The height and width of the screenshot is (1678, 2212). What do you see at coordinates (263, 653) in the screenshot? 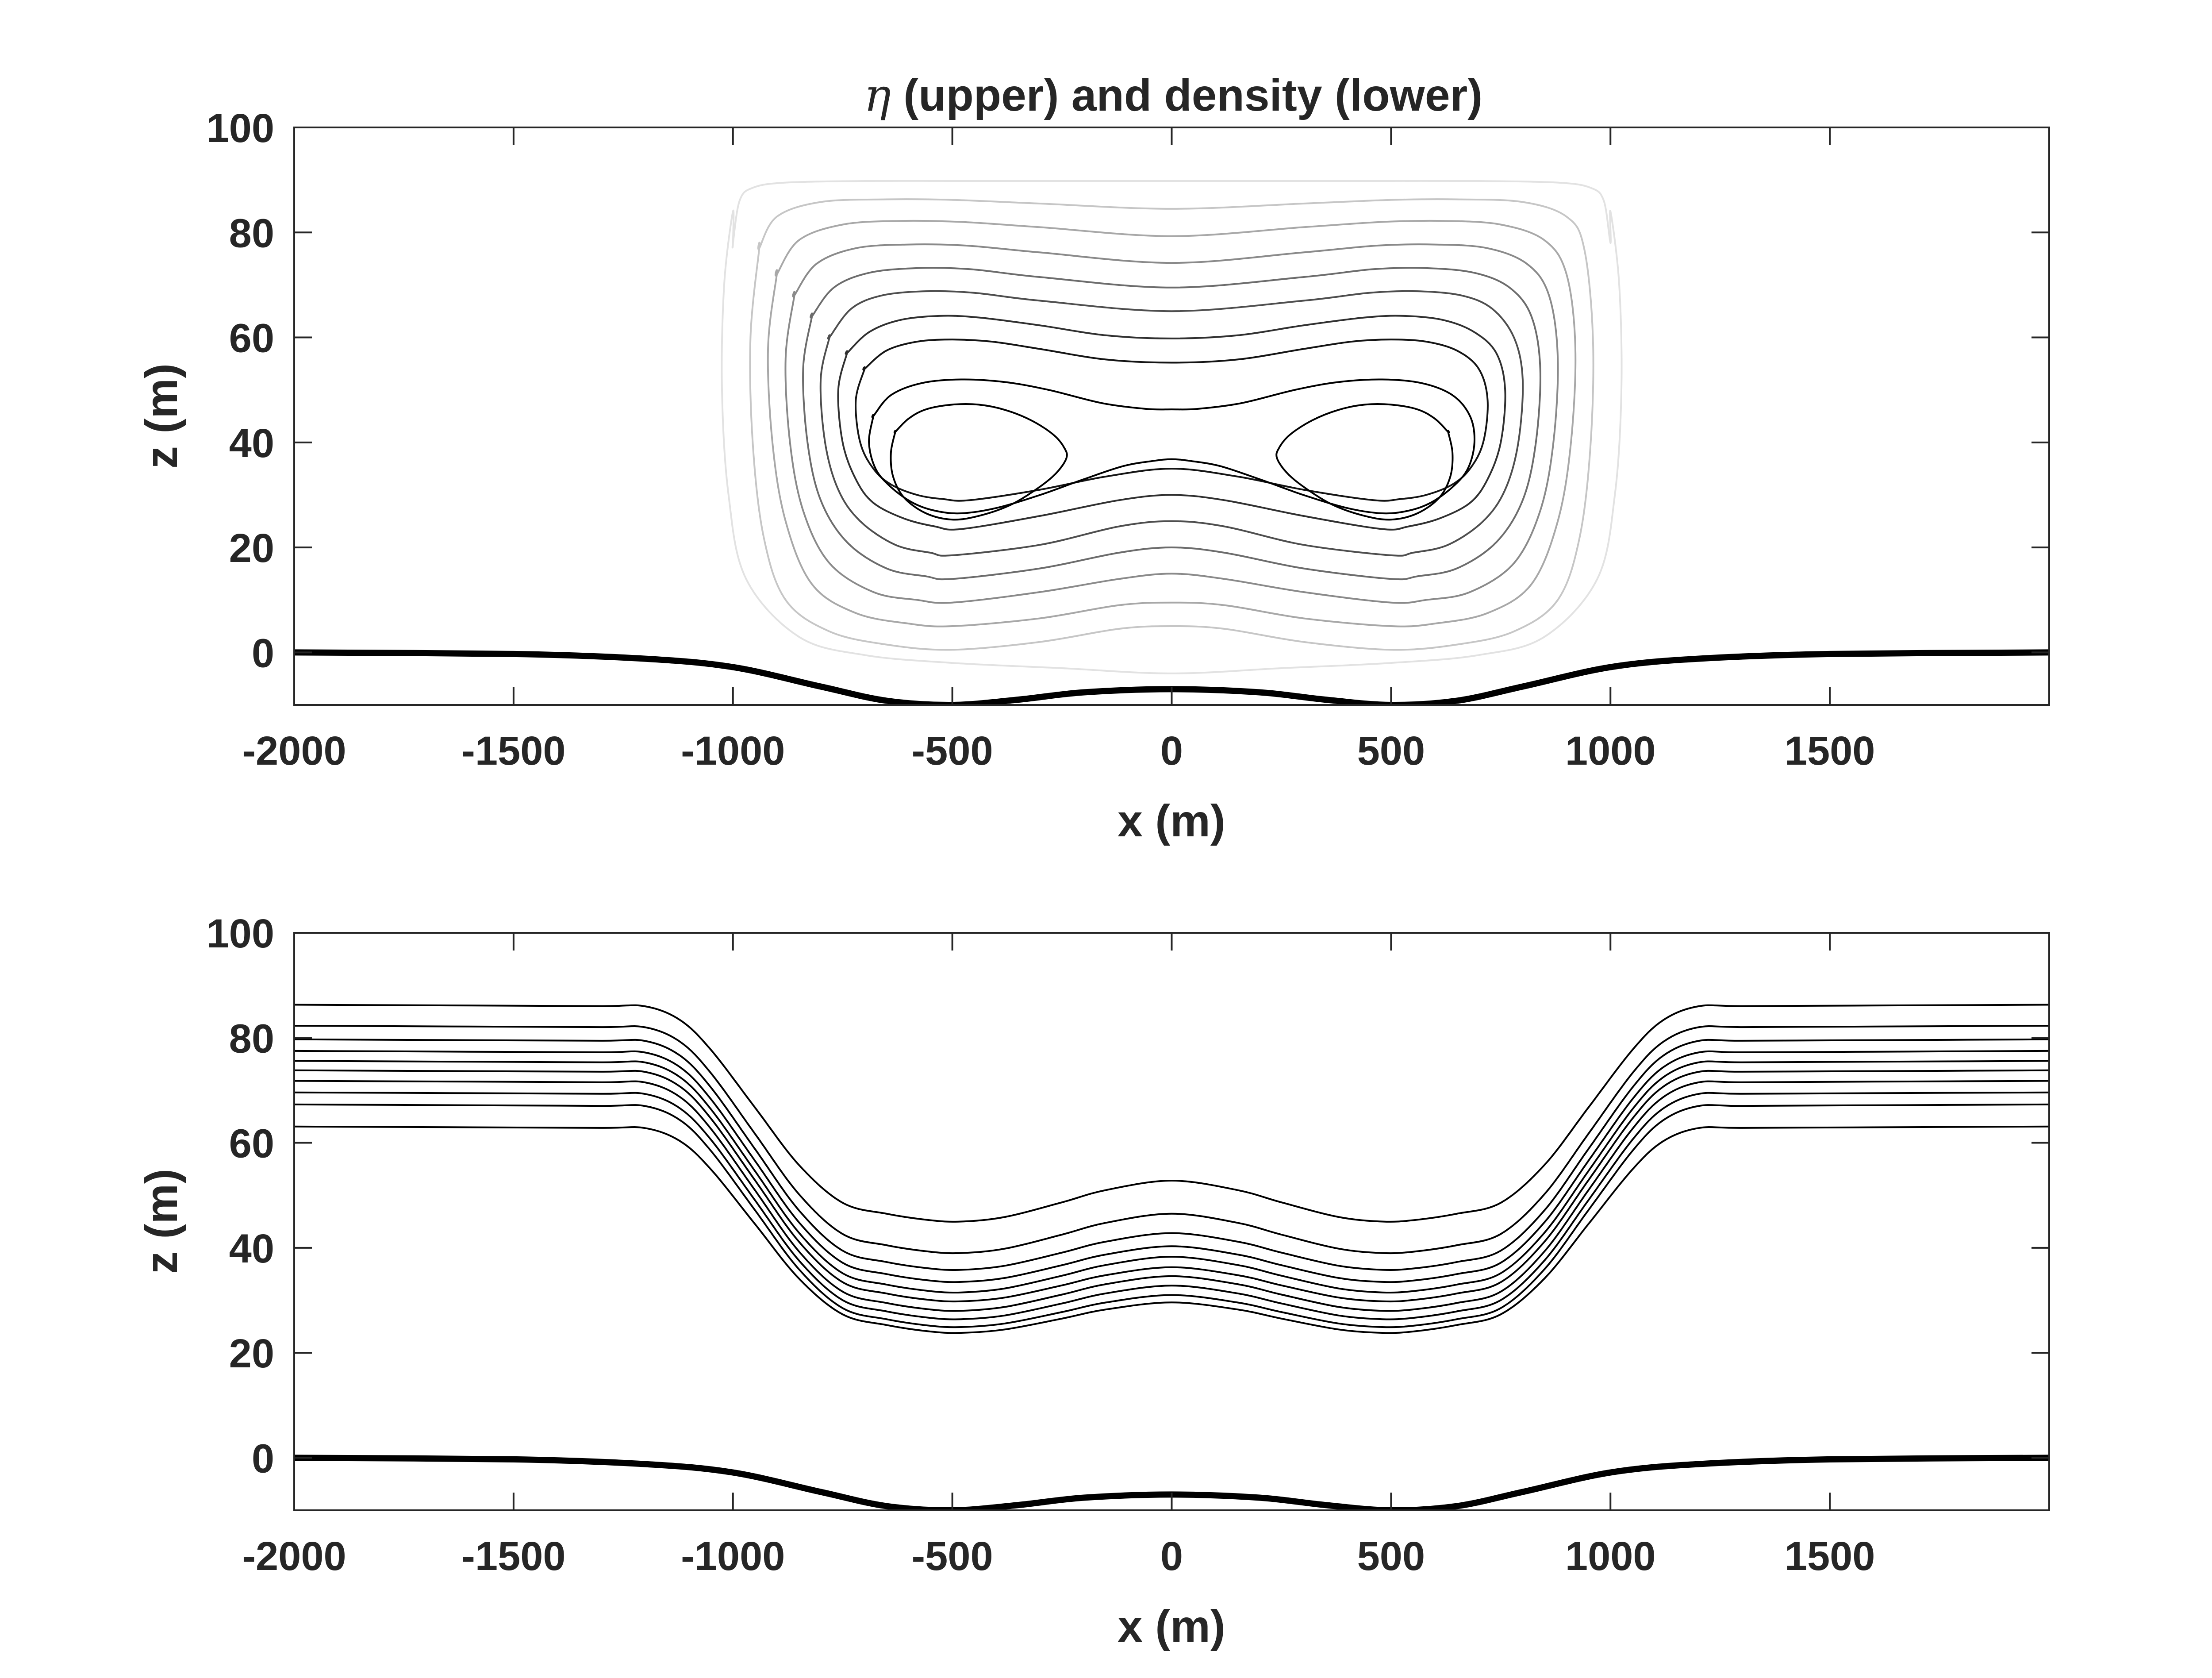
I see `upper-ytick-label: 0` at bounding box center [263, 653].